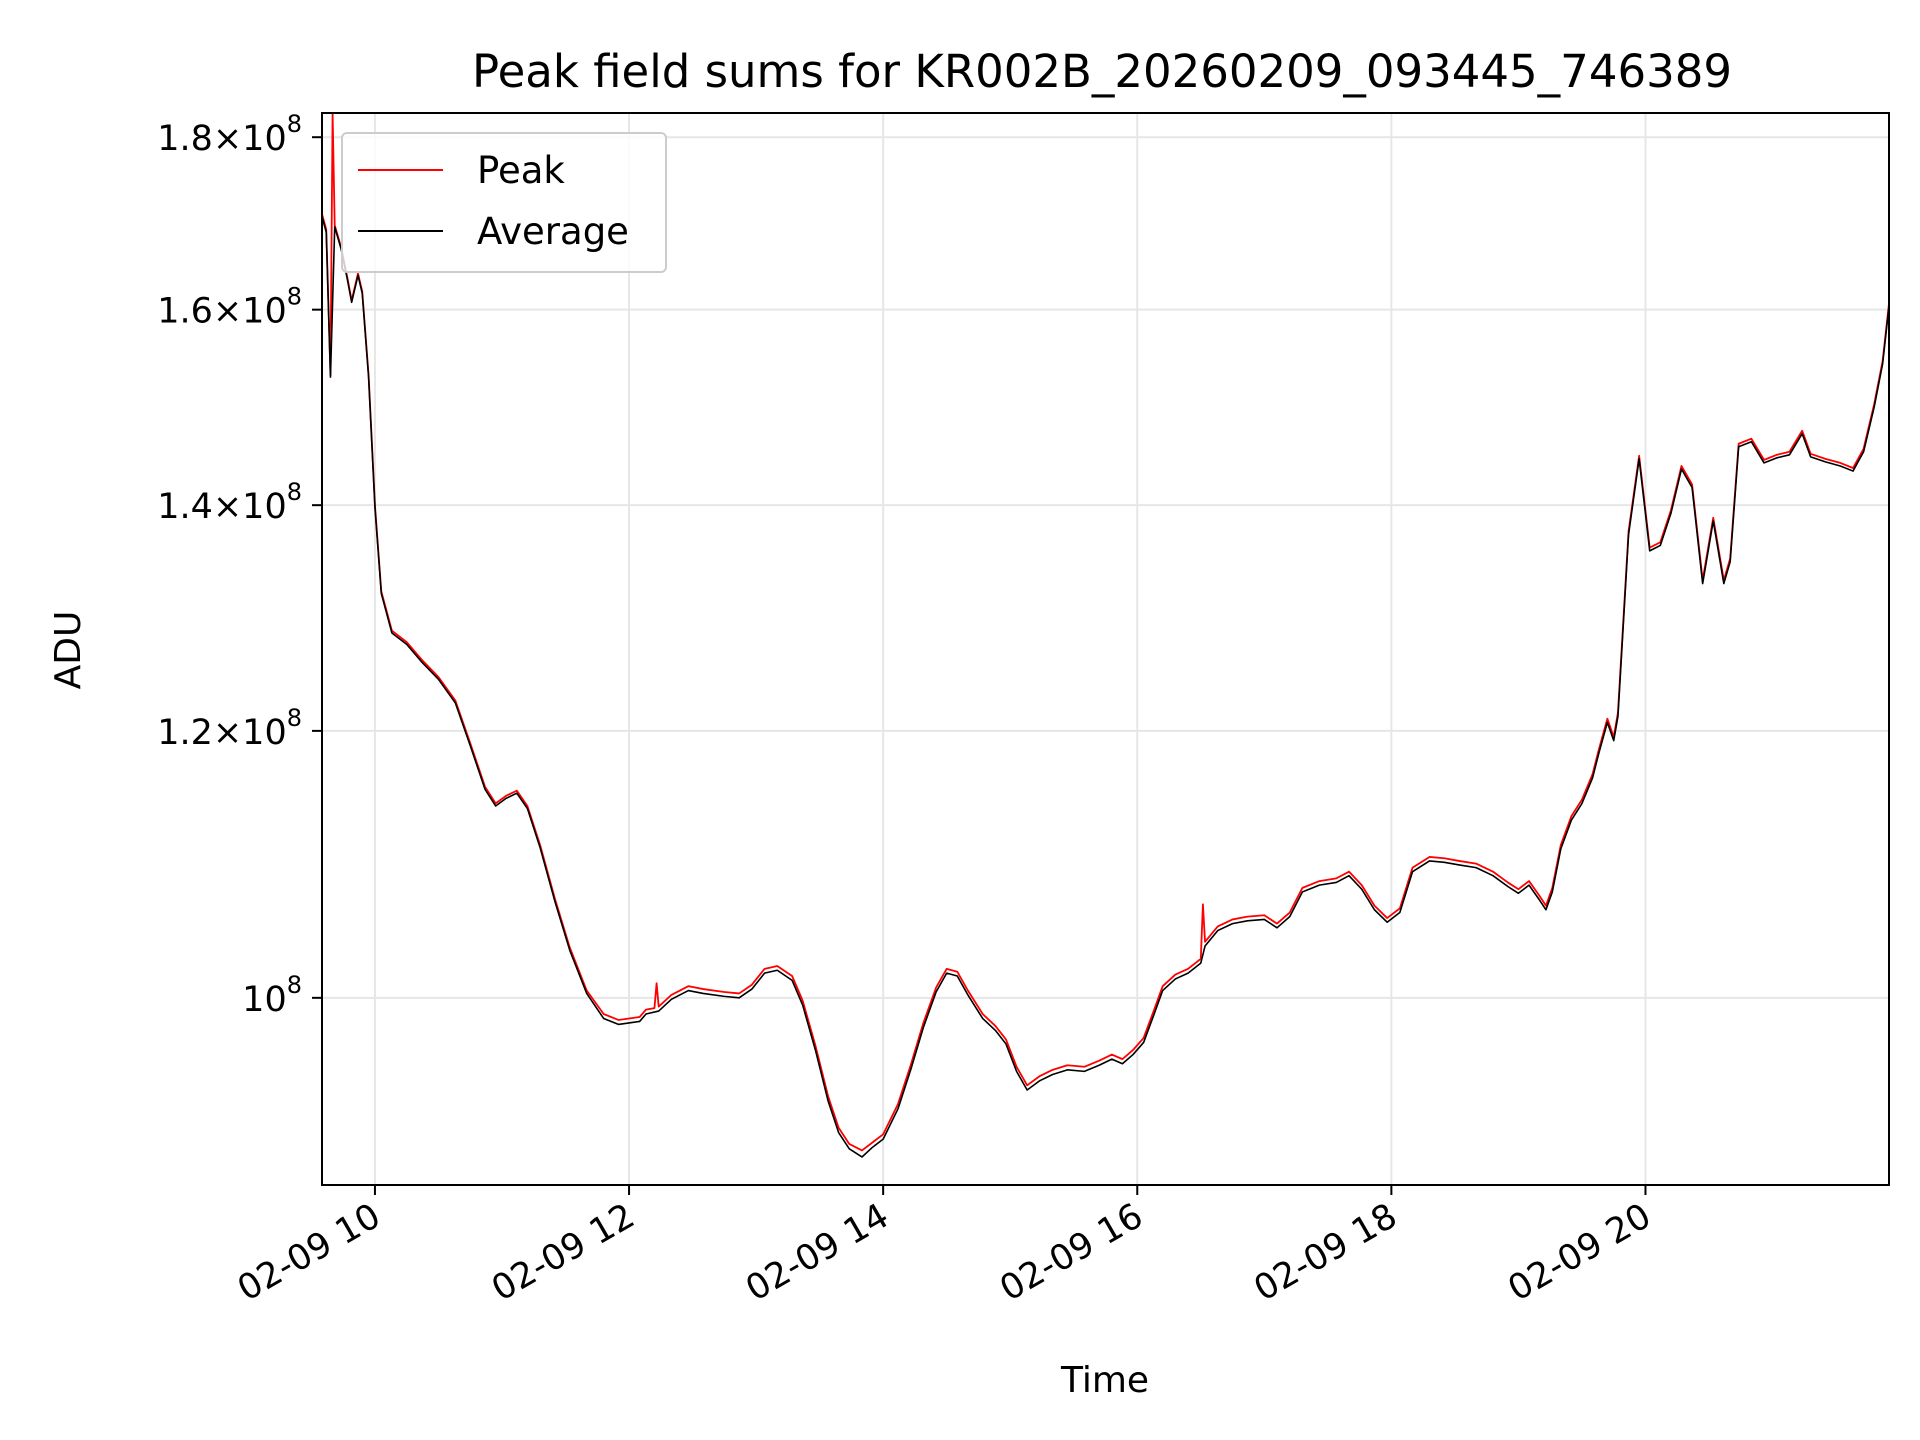 This screenshot has height=1440, width=1920. Describe the element at coordinates (272, 995) in the screenshot. I see `y-tick-label: 108` at that location.